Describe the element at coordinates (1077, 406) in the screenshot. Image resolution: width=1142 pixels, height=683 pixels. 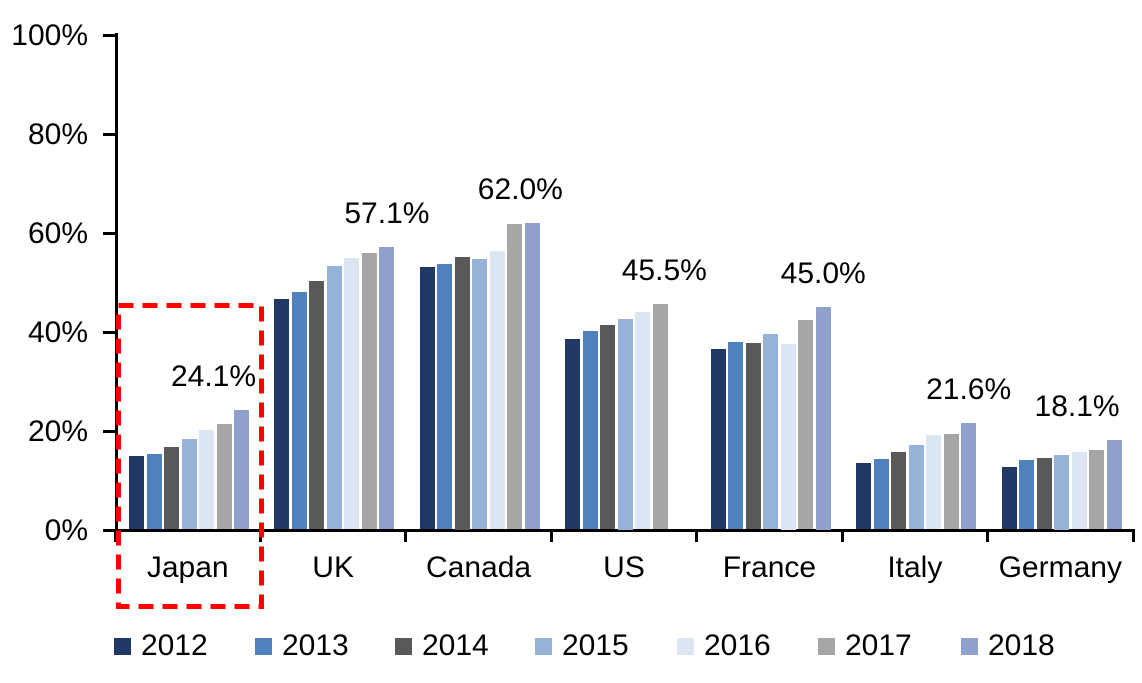
I see `data-label-germany: 18.1%` at that location.